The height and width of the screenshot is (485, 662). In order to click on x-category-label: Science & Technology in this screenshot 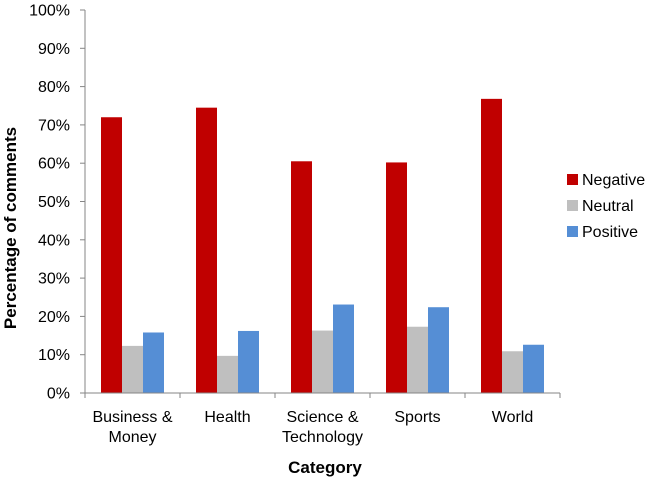, I will do `click(322, 427)`.